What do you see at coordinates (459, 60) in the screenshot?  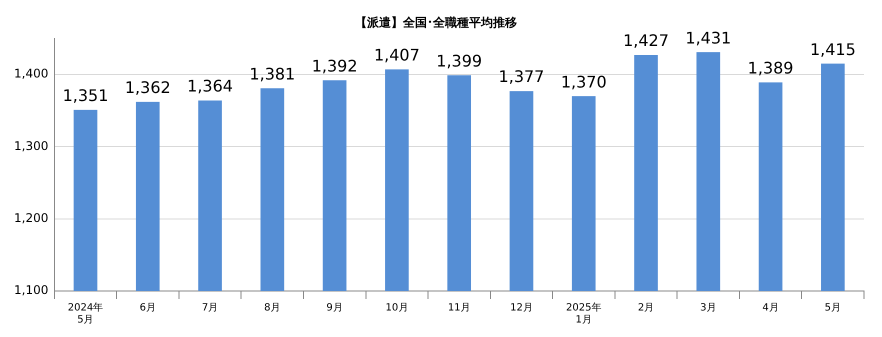 I see `data-label: 1,399` at bounding box center [459, 60].